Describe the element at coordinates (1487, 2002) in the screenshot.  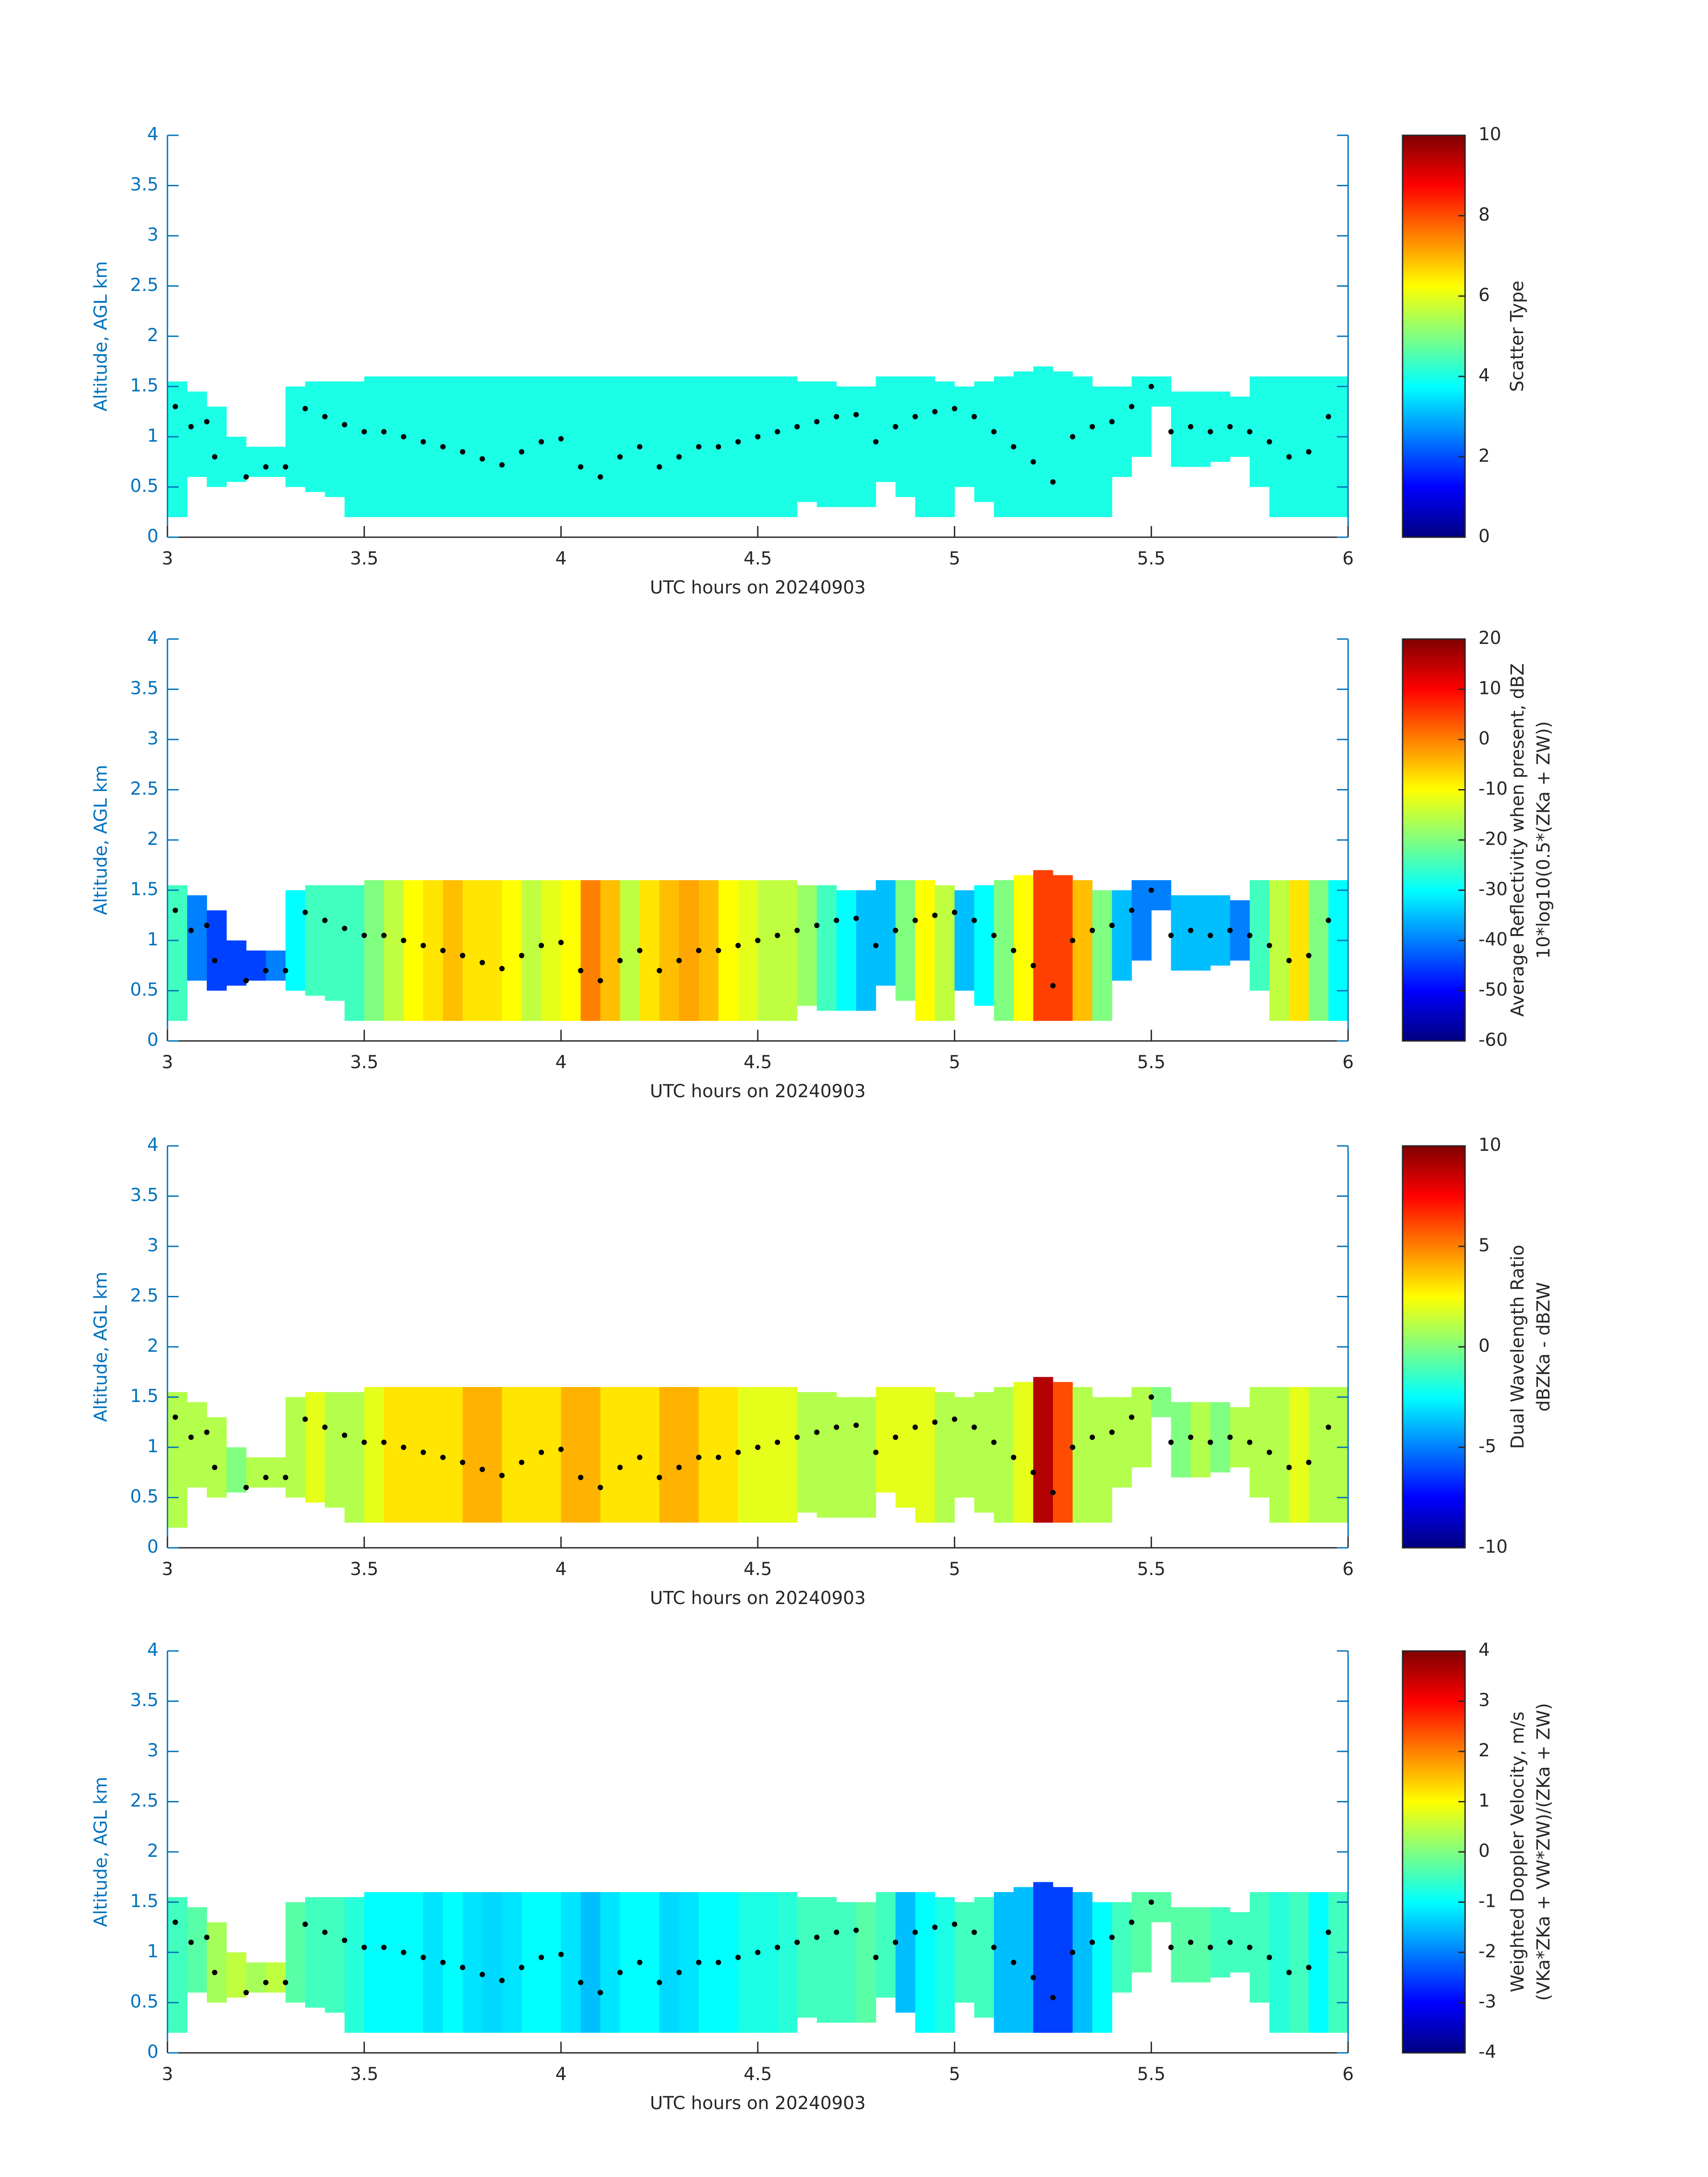
I see `colorbar-tick-label: -3` at that location.